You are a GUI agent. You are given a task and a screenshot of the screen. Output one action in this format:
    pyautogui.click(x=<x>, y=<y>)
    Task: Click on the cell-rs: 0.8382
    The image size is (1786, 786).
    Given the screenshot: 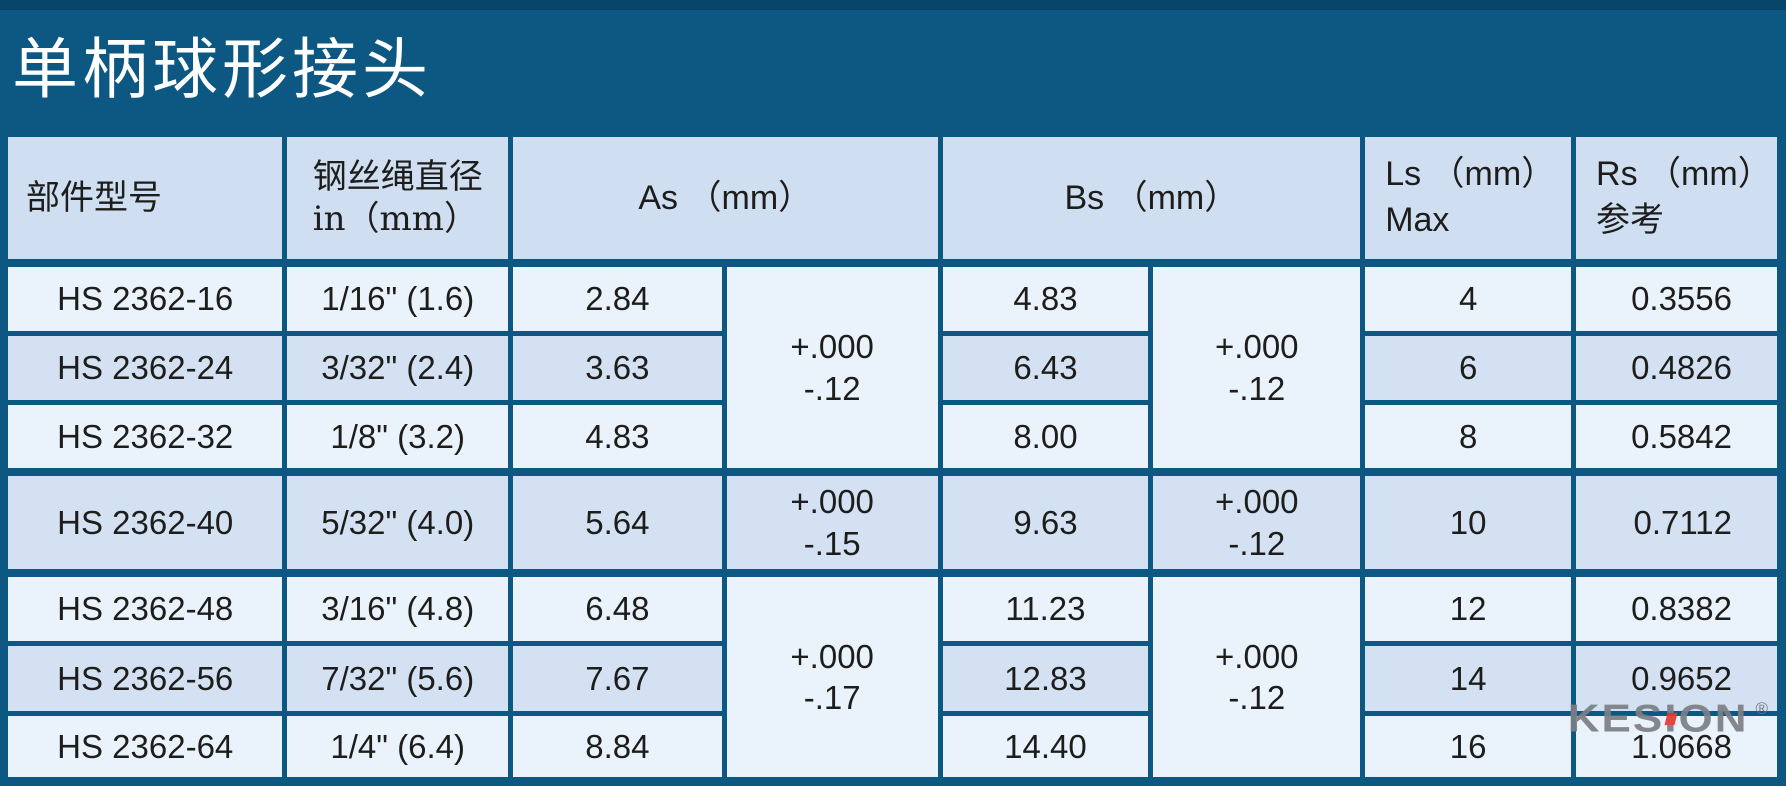 What is the action you would take?
    pyautogui.click(x=1676, y=609)
    